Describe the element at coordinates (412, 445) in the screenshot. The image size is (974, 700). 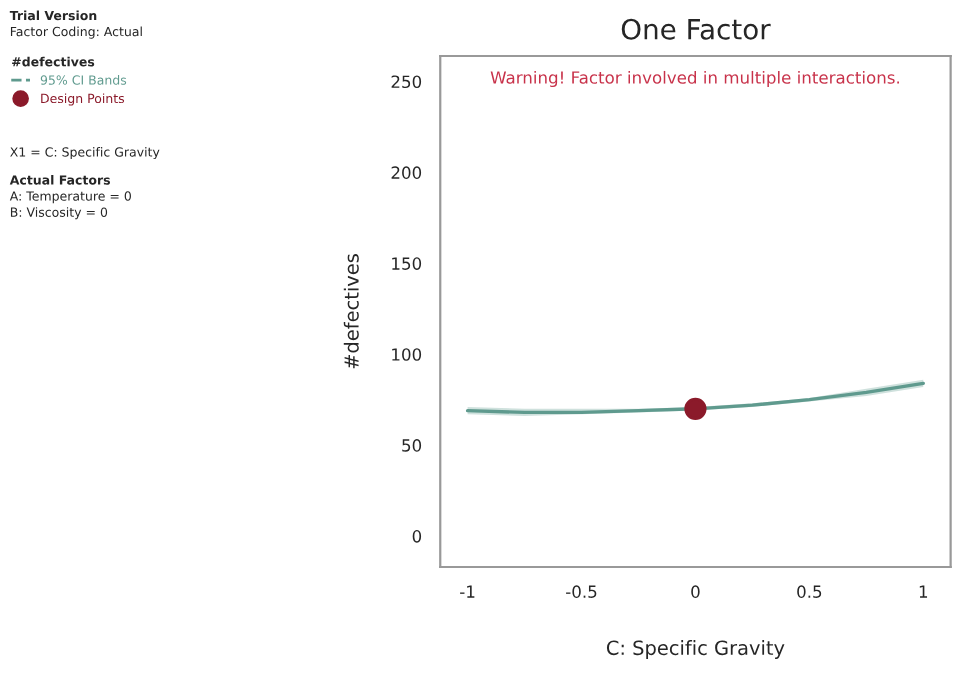
I see `y-tick-label: 50` at that location.